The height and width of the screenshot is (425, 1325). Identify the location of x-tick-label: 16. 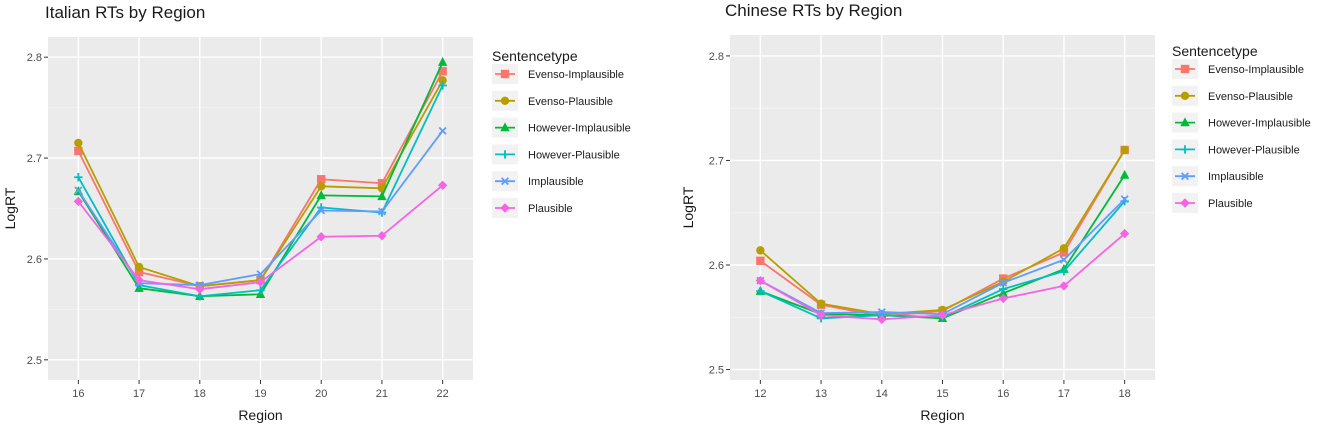
(1003, 394).